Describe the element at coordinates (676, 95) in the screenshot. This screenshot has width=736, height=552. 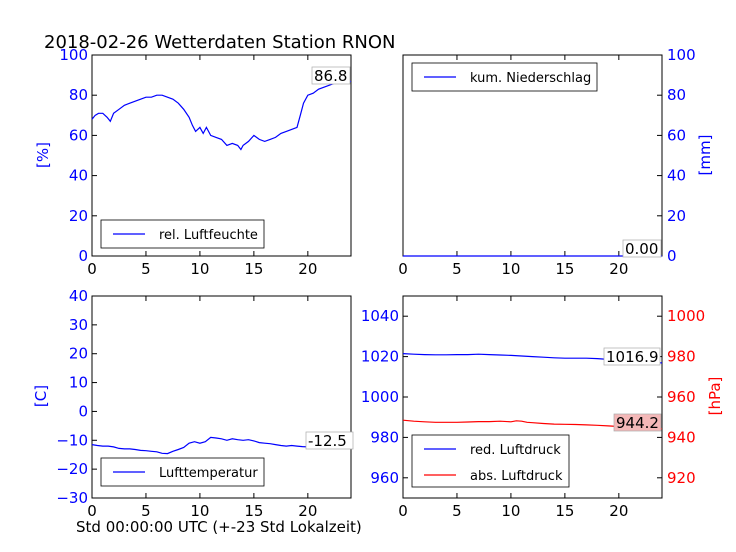
I see `precip-ytick-label: 80` at that location.